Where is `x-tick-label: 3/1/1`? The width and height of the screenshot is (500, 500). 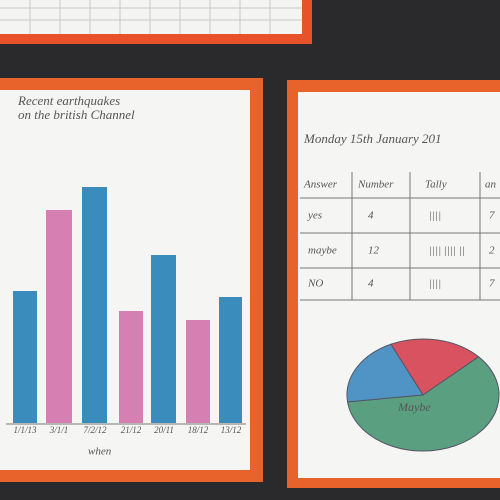
x-tick-label: 3/1/1 is located at coordinates (59, 430).